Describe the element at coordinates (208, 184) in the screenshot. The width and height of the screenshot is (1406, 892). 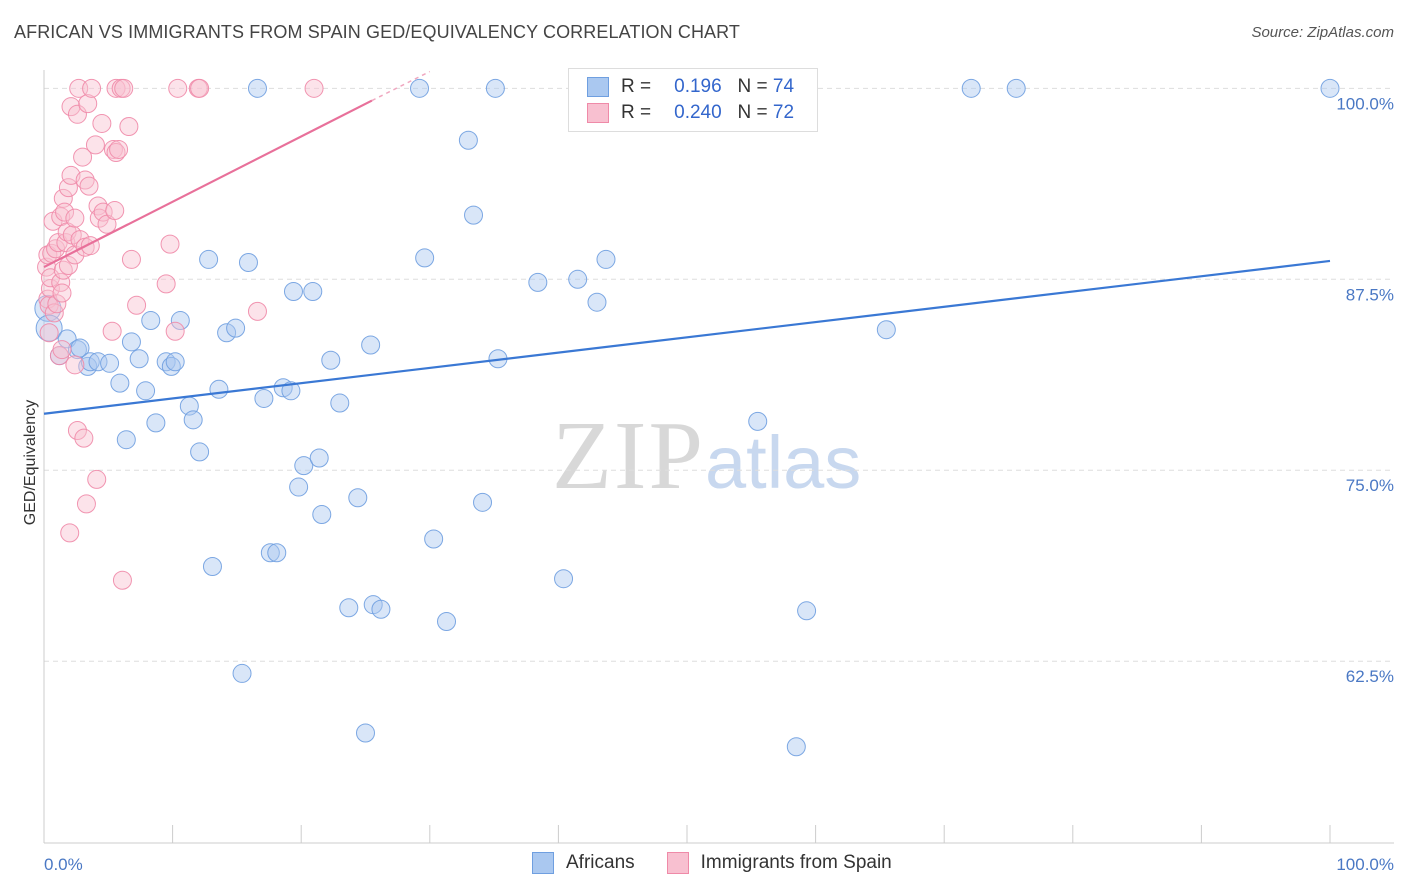
I see `spain-trend-line` at that location.